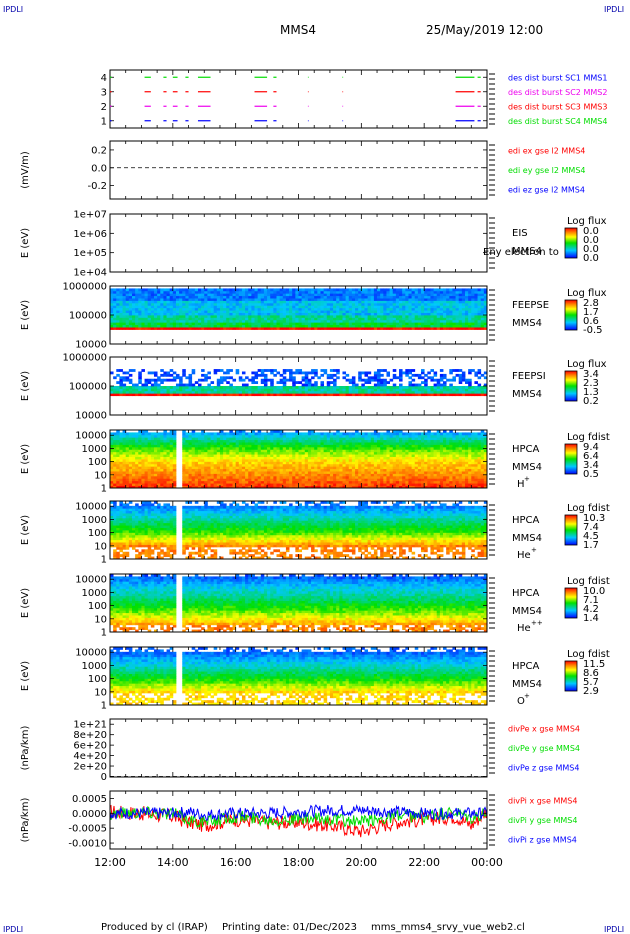 The height and width of the screenshot is (934, 630). Describe the element at coordinates (99, 168) in the screenshot. I see `panel-edi-ytick-label: 0.0` at that location.